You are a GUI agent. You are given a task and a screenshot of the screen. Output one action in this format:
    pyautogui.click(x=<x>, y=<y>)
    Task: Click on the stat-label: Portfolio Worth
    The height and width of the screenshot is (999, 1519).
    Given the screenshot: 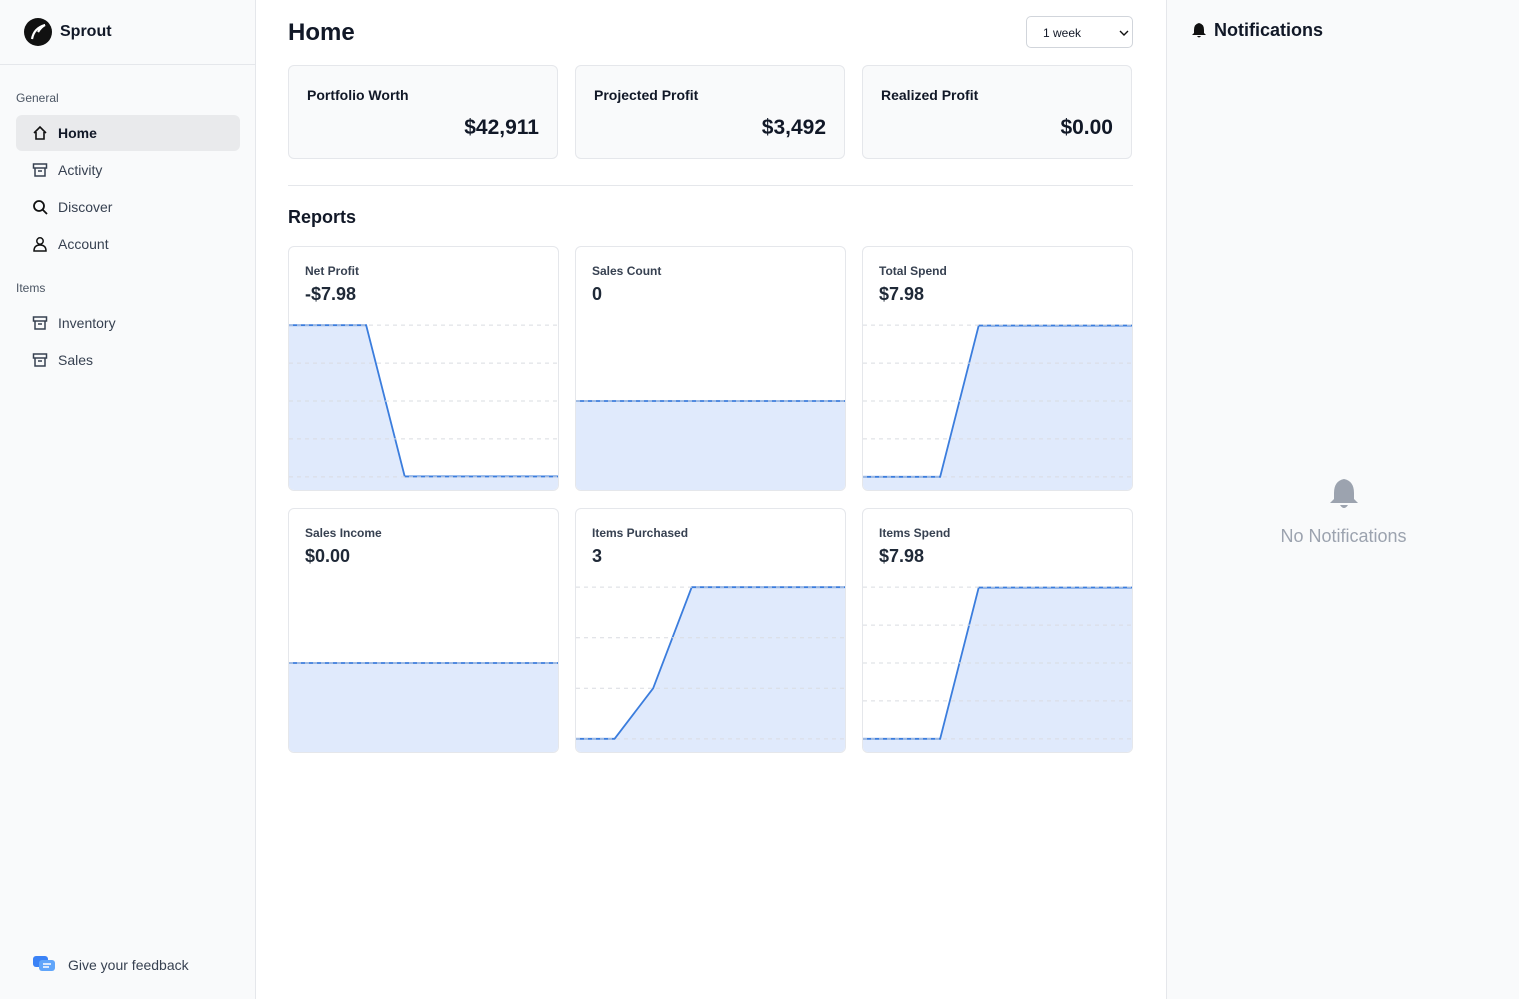 What is the action you would take?
    pyautogui.click(x=358, y=95)
    